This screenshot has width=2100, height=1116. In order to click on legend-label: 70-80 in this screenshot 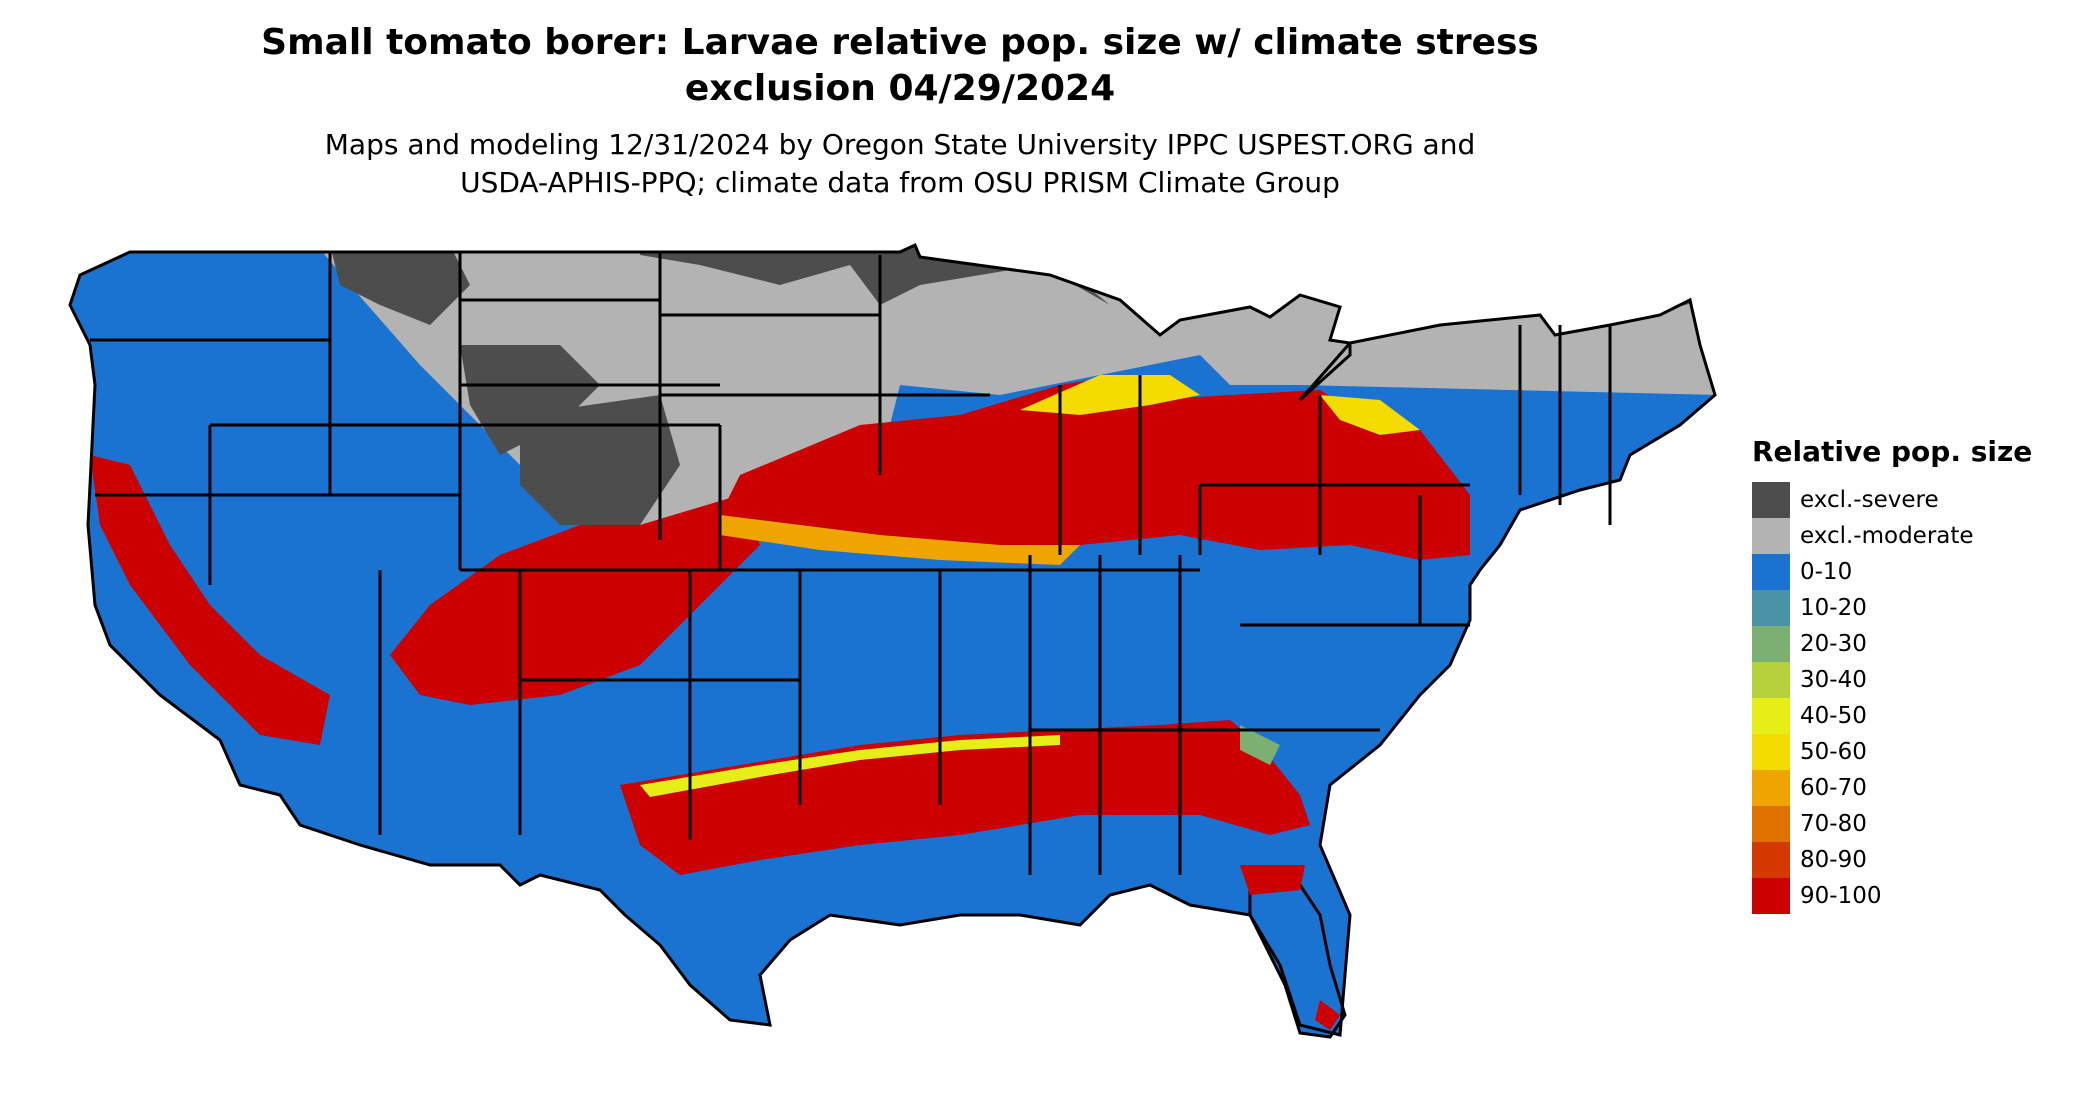, I will do `click(1833, 824)`.